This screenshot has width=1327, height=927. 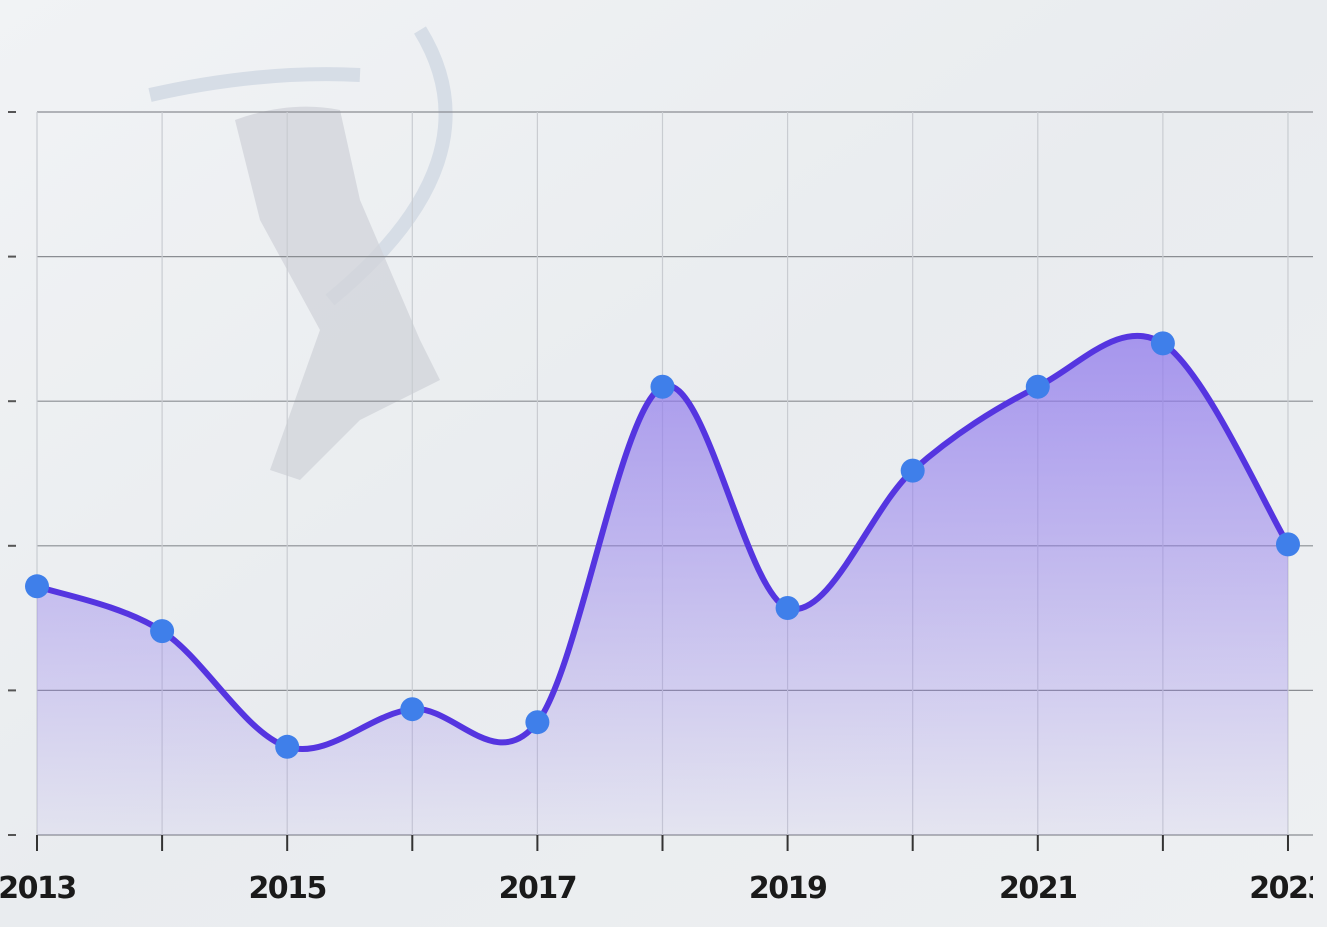 I want to click on x-tick-label: 2019, so click(x=788, y=888).